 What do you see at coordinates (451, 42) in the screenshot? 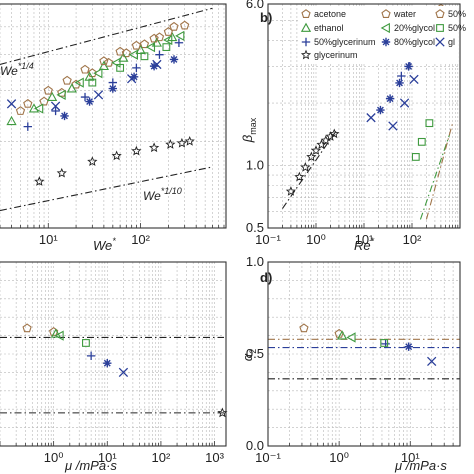
I see `legend-entry-label: gl` at bounding box center [451, 42].